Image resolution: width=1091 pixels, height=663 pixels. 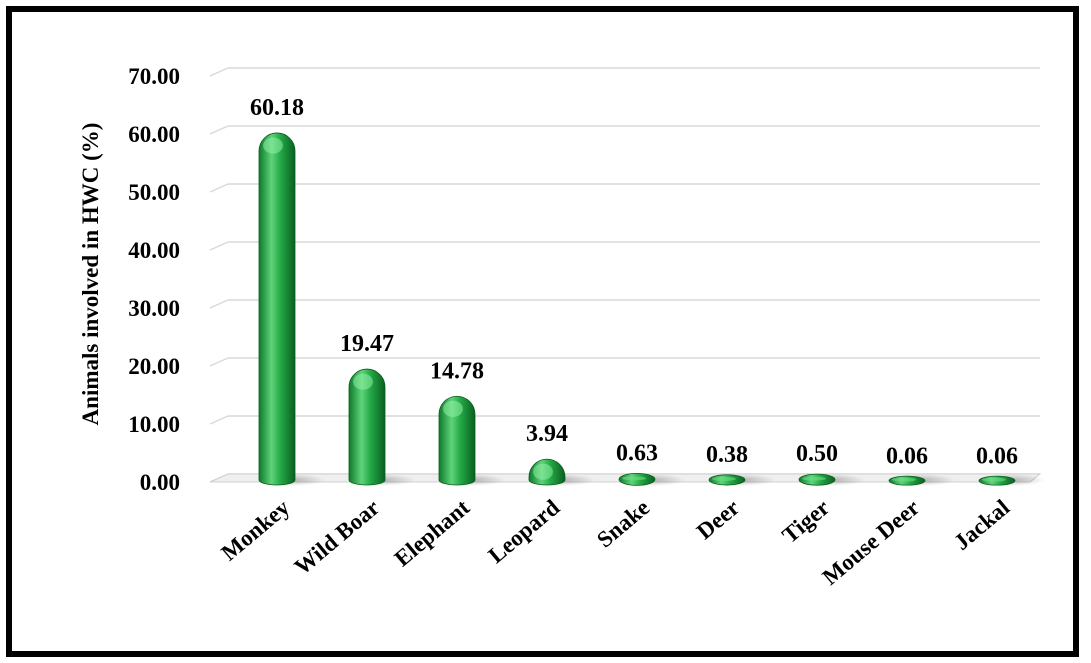 What do you see at coordinates (805, 521) in the screenshot?
I see `x-category-label: Tiger` at bounding box center [805, 521].